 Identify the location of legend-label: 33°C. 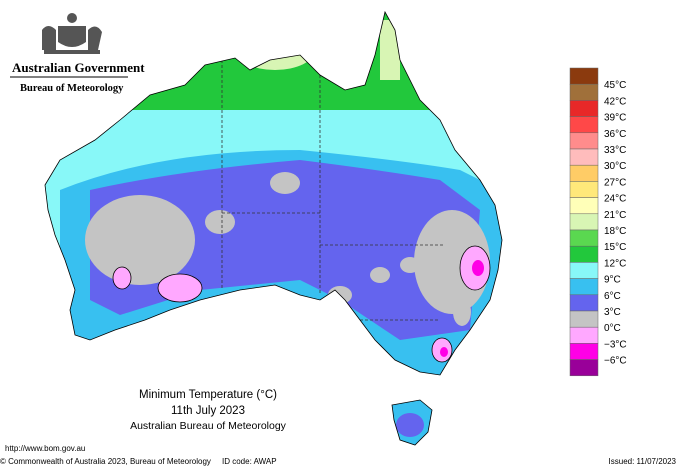
(615, 150).